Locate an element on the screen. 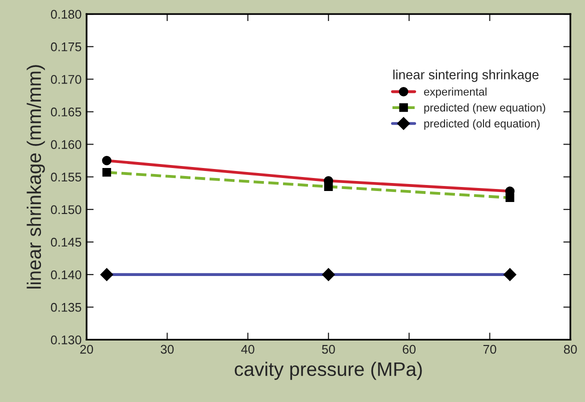 The height and width of the screenshot is (402, 585). y-tick-label: 0.155 is located at coordinates (66, 177).